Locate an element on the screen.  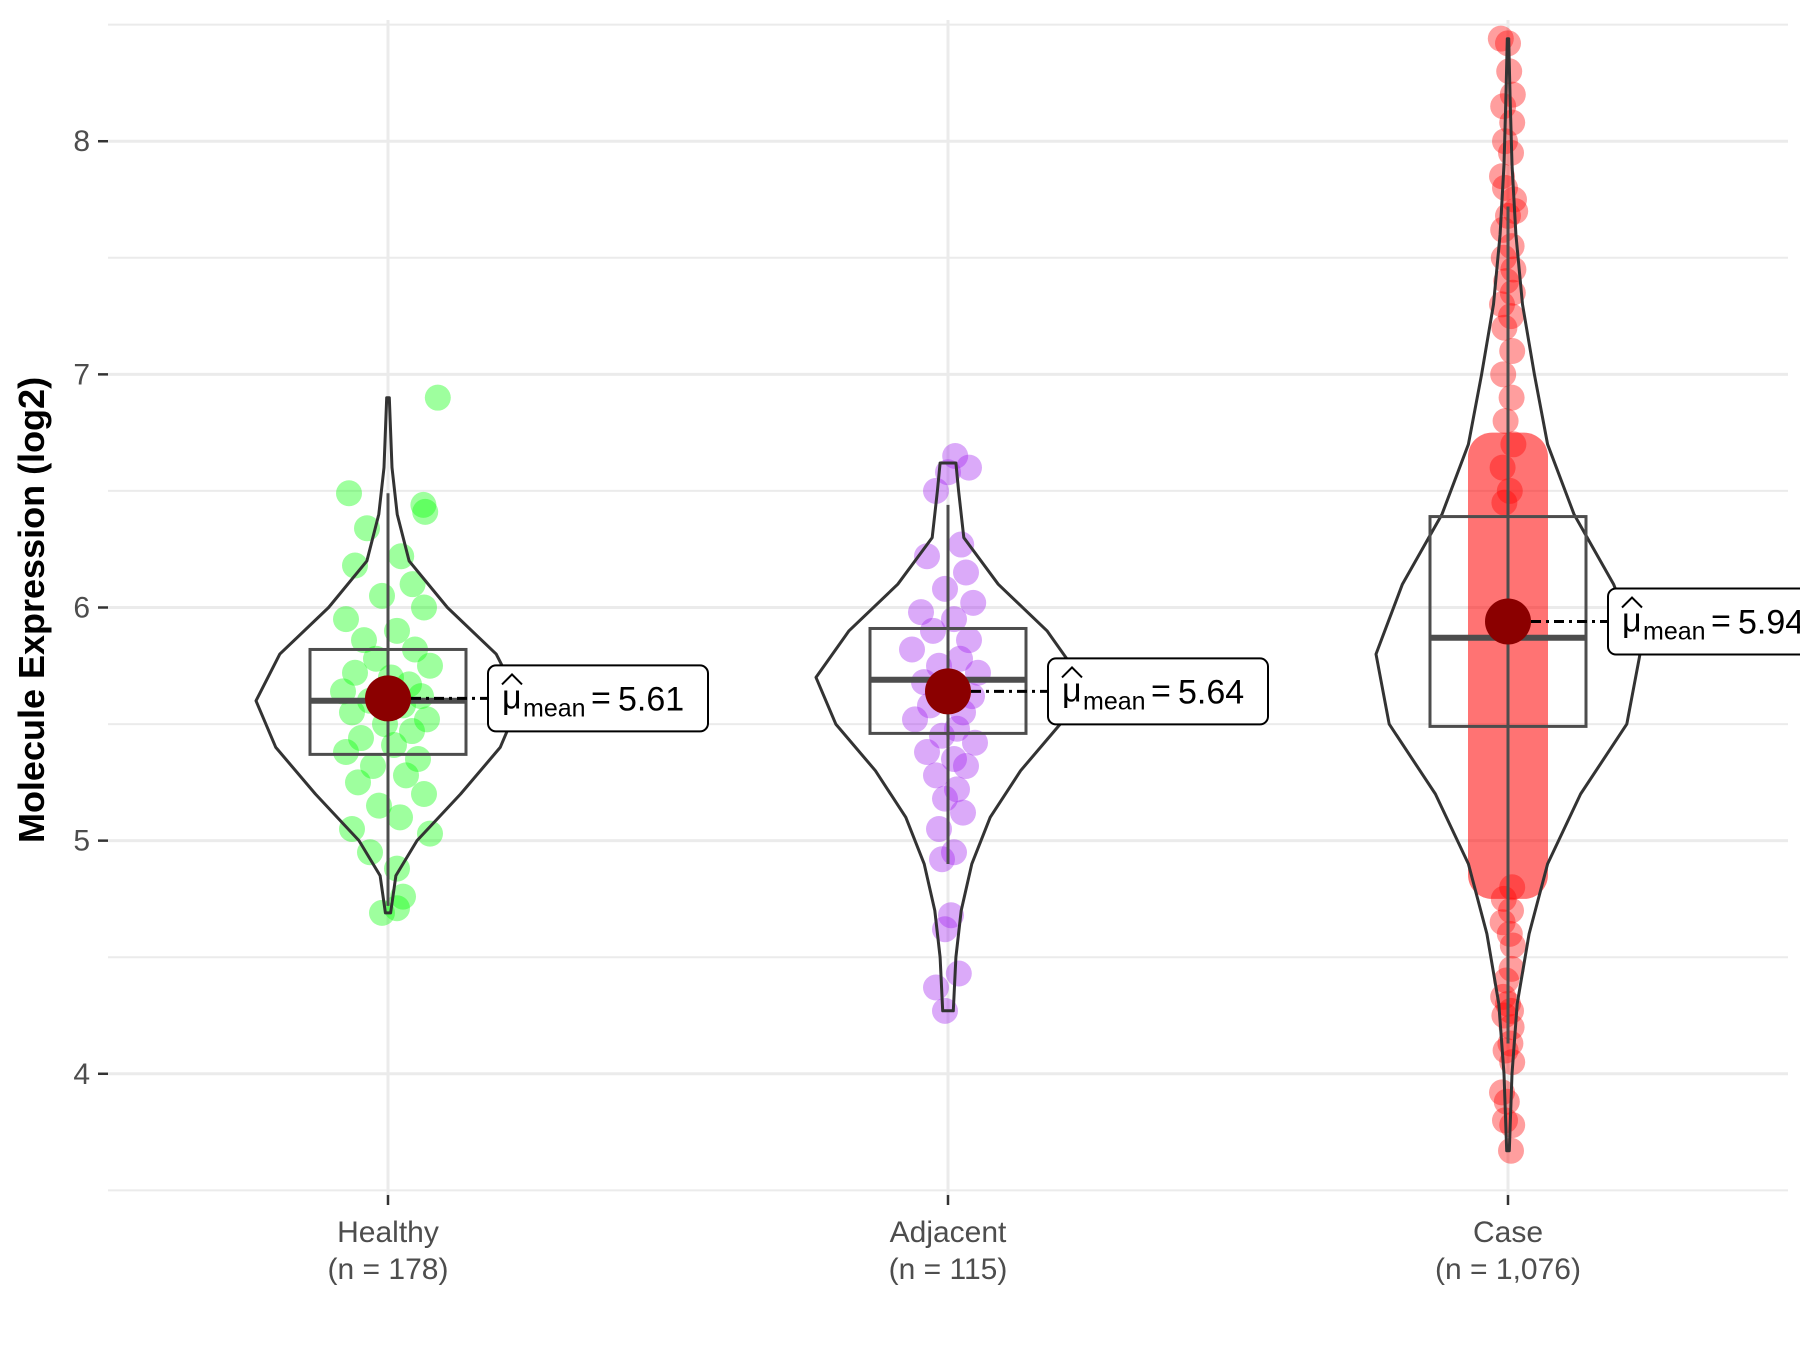
y-tick-label: 6 is located at coordinates (81, 608).